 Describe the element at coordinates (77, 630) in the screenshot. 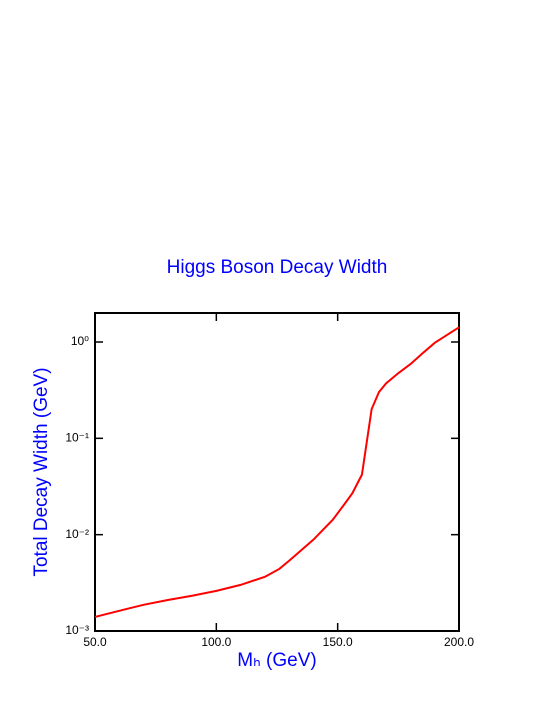

I see `y-tick-label: 10⁻³` at that location.